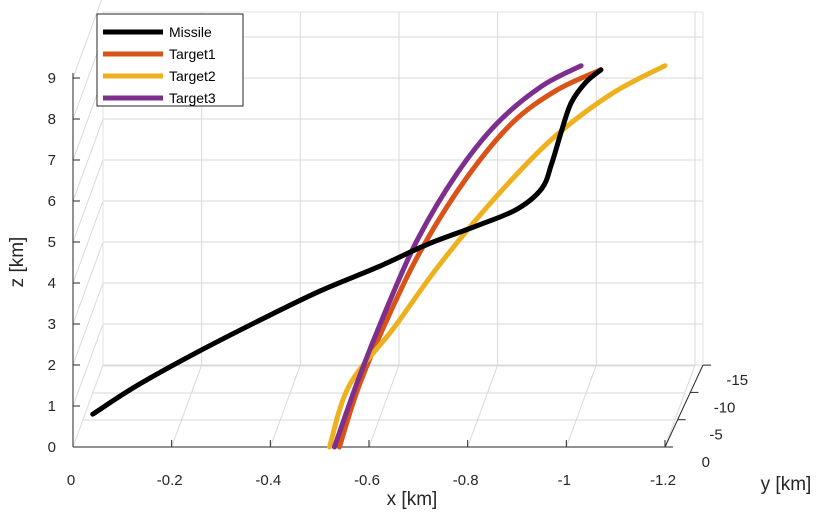 This screenshot has height=516, width=827. Describe the element at coordinates (52, 119) in the screenshot. I see `z-tick-label: 8` at that location.